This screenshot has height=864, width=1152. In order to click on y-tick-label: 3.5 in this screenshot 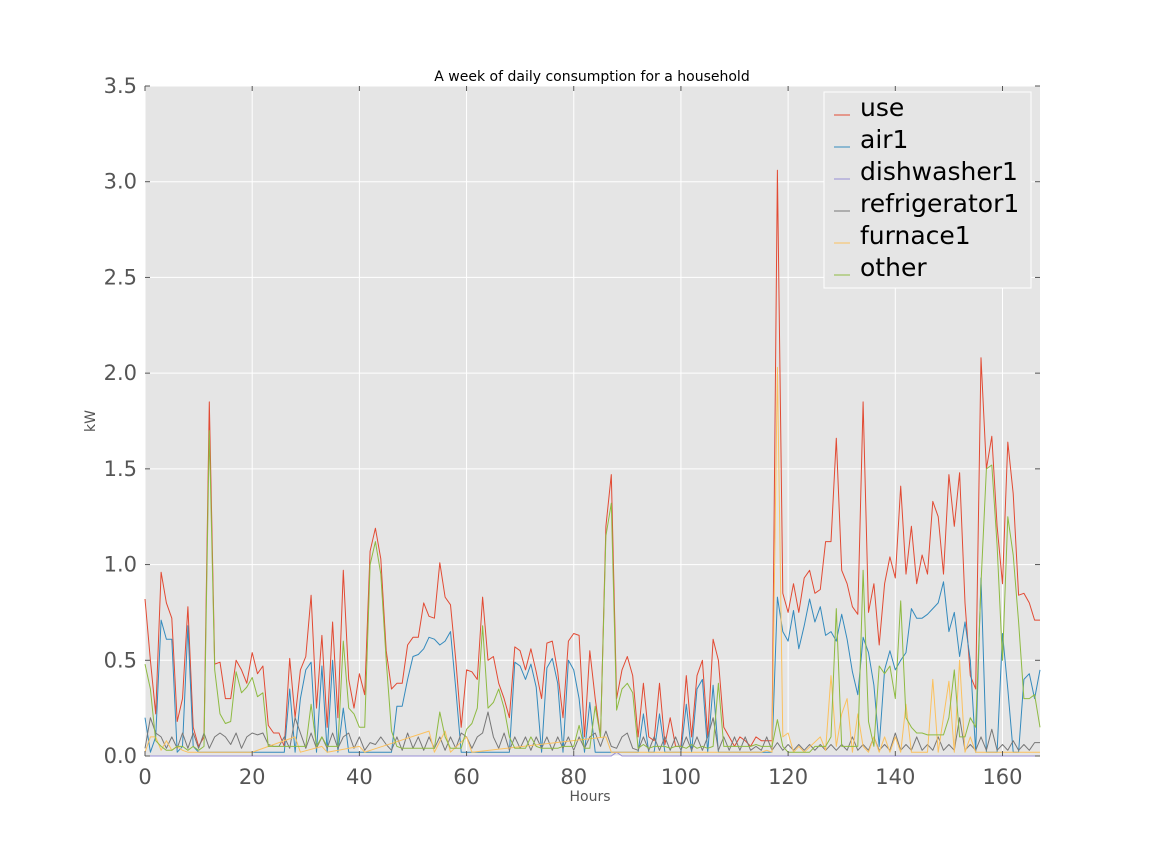, I will do `click(120, 86)`.